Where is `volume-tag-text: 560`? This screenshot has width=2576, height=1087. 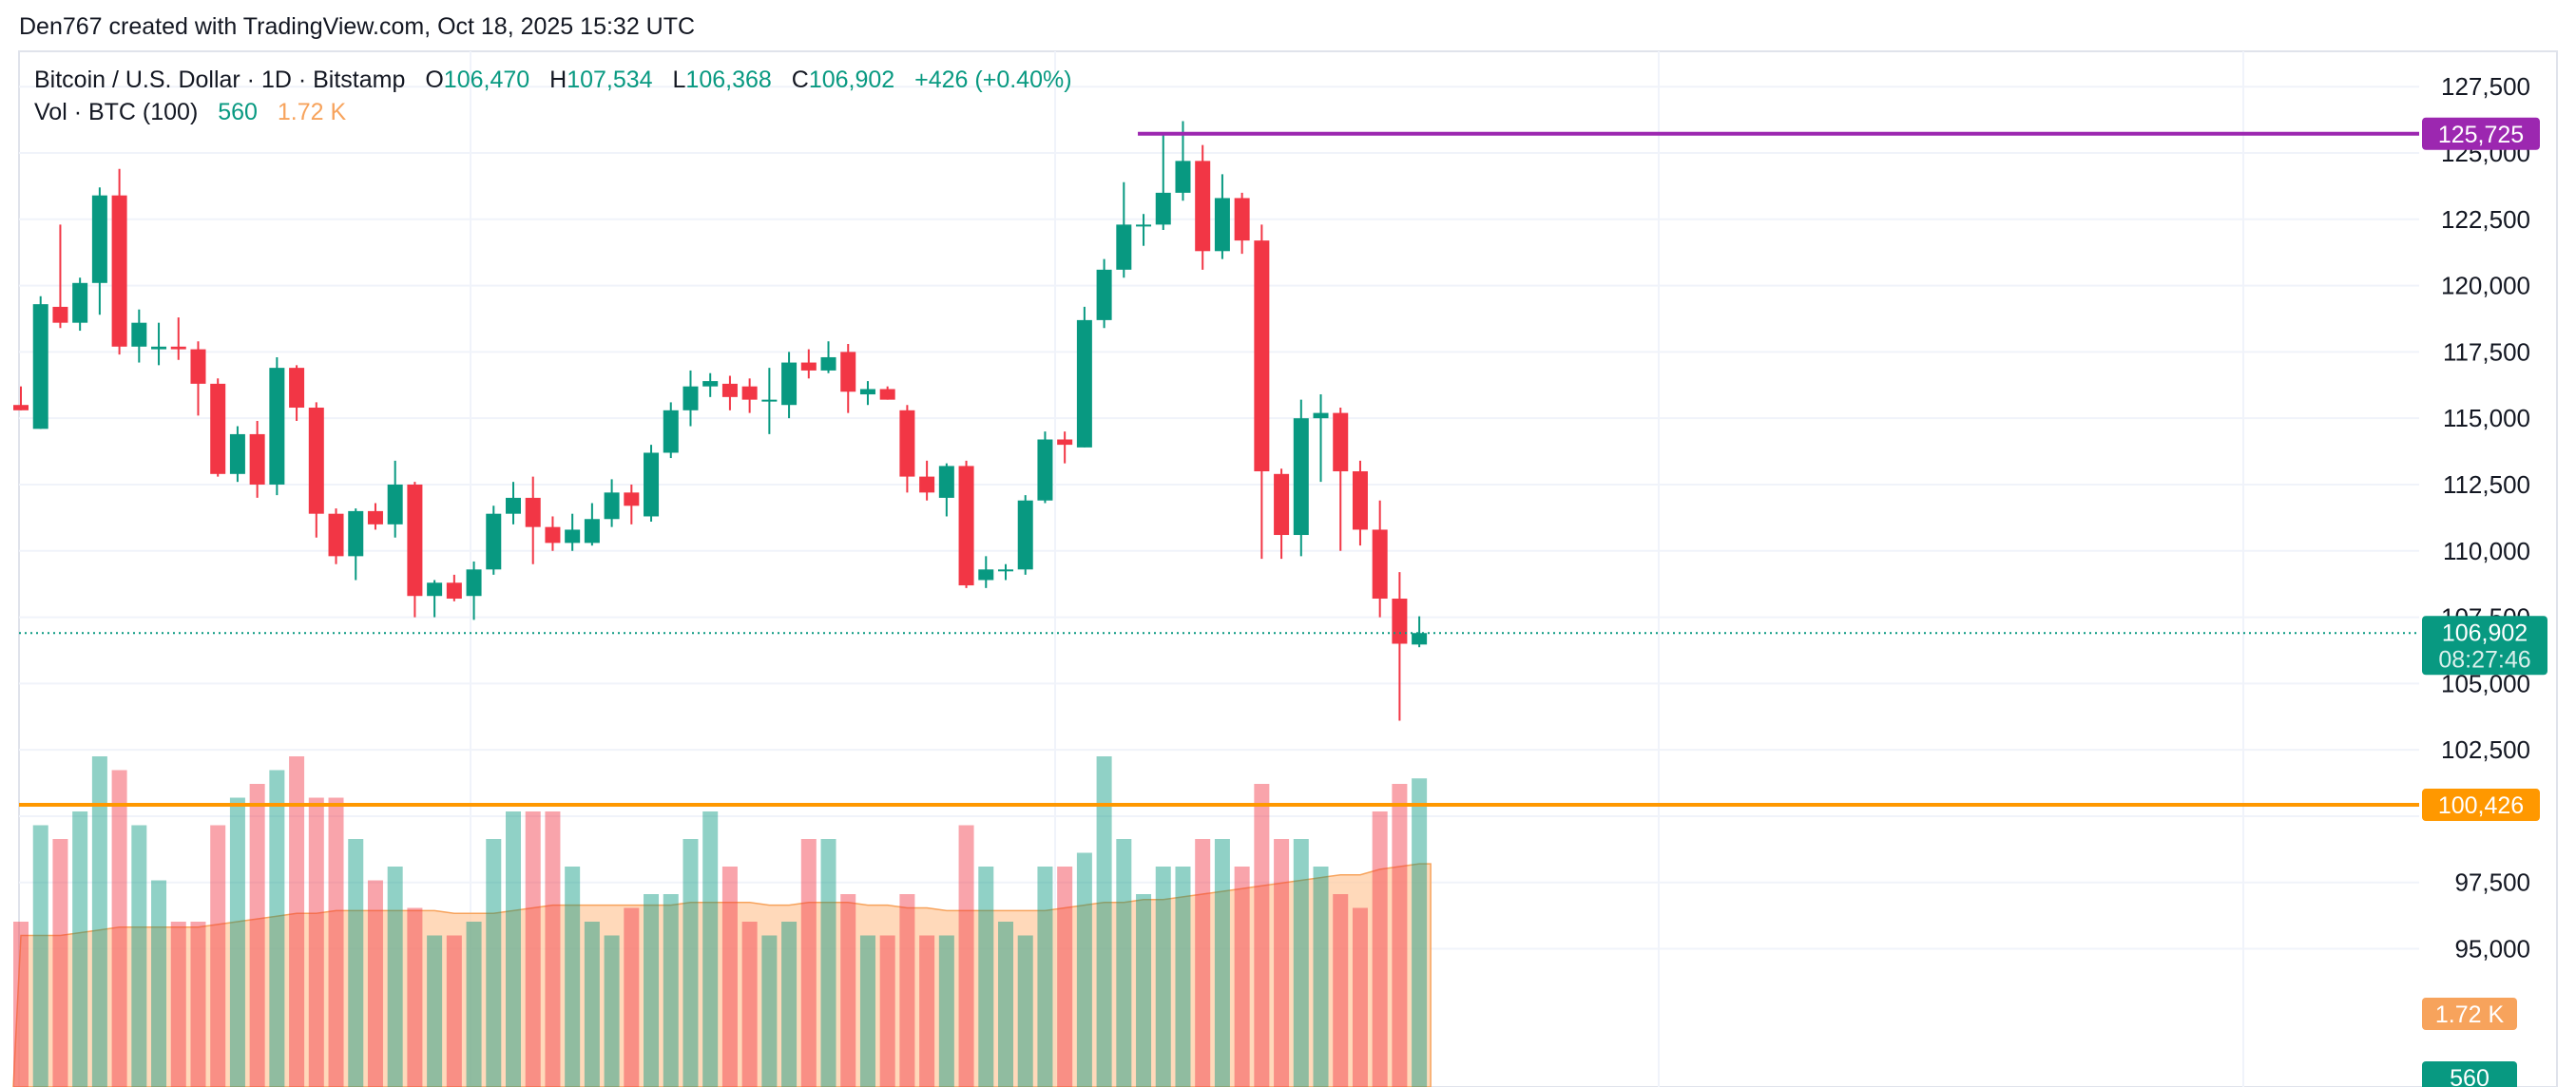
volume-tag-text: 560 is located at coordinates (2469, 1076).